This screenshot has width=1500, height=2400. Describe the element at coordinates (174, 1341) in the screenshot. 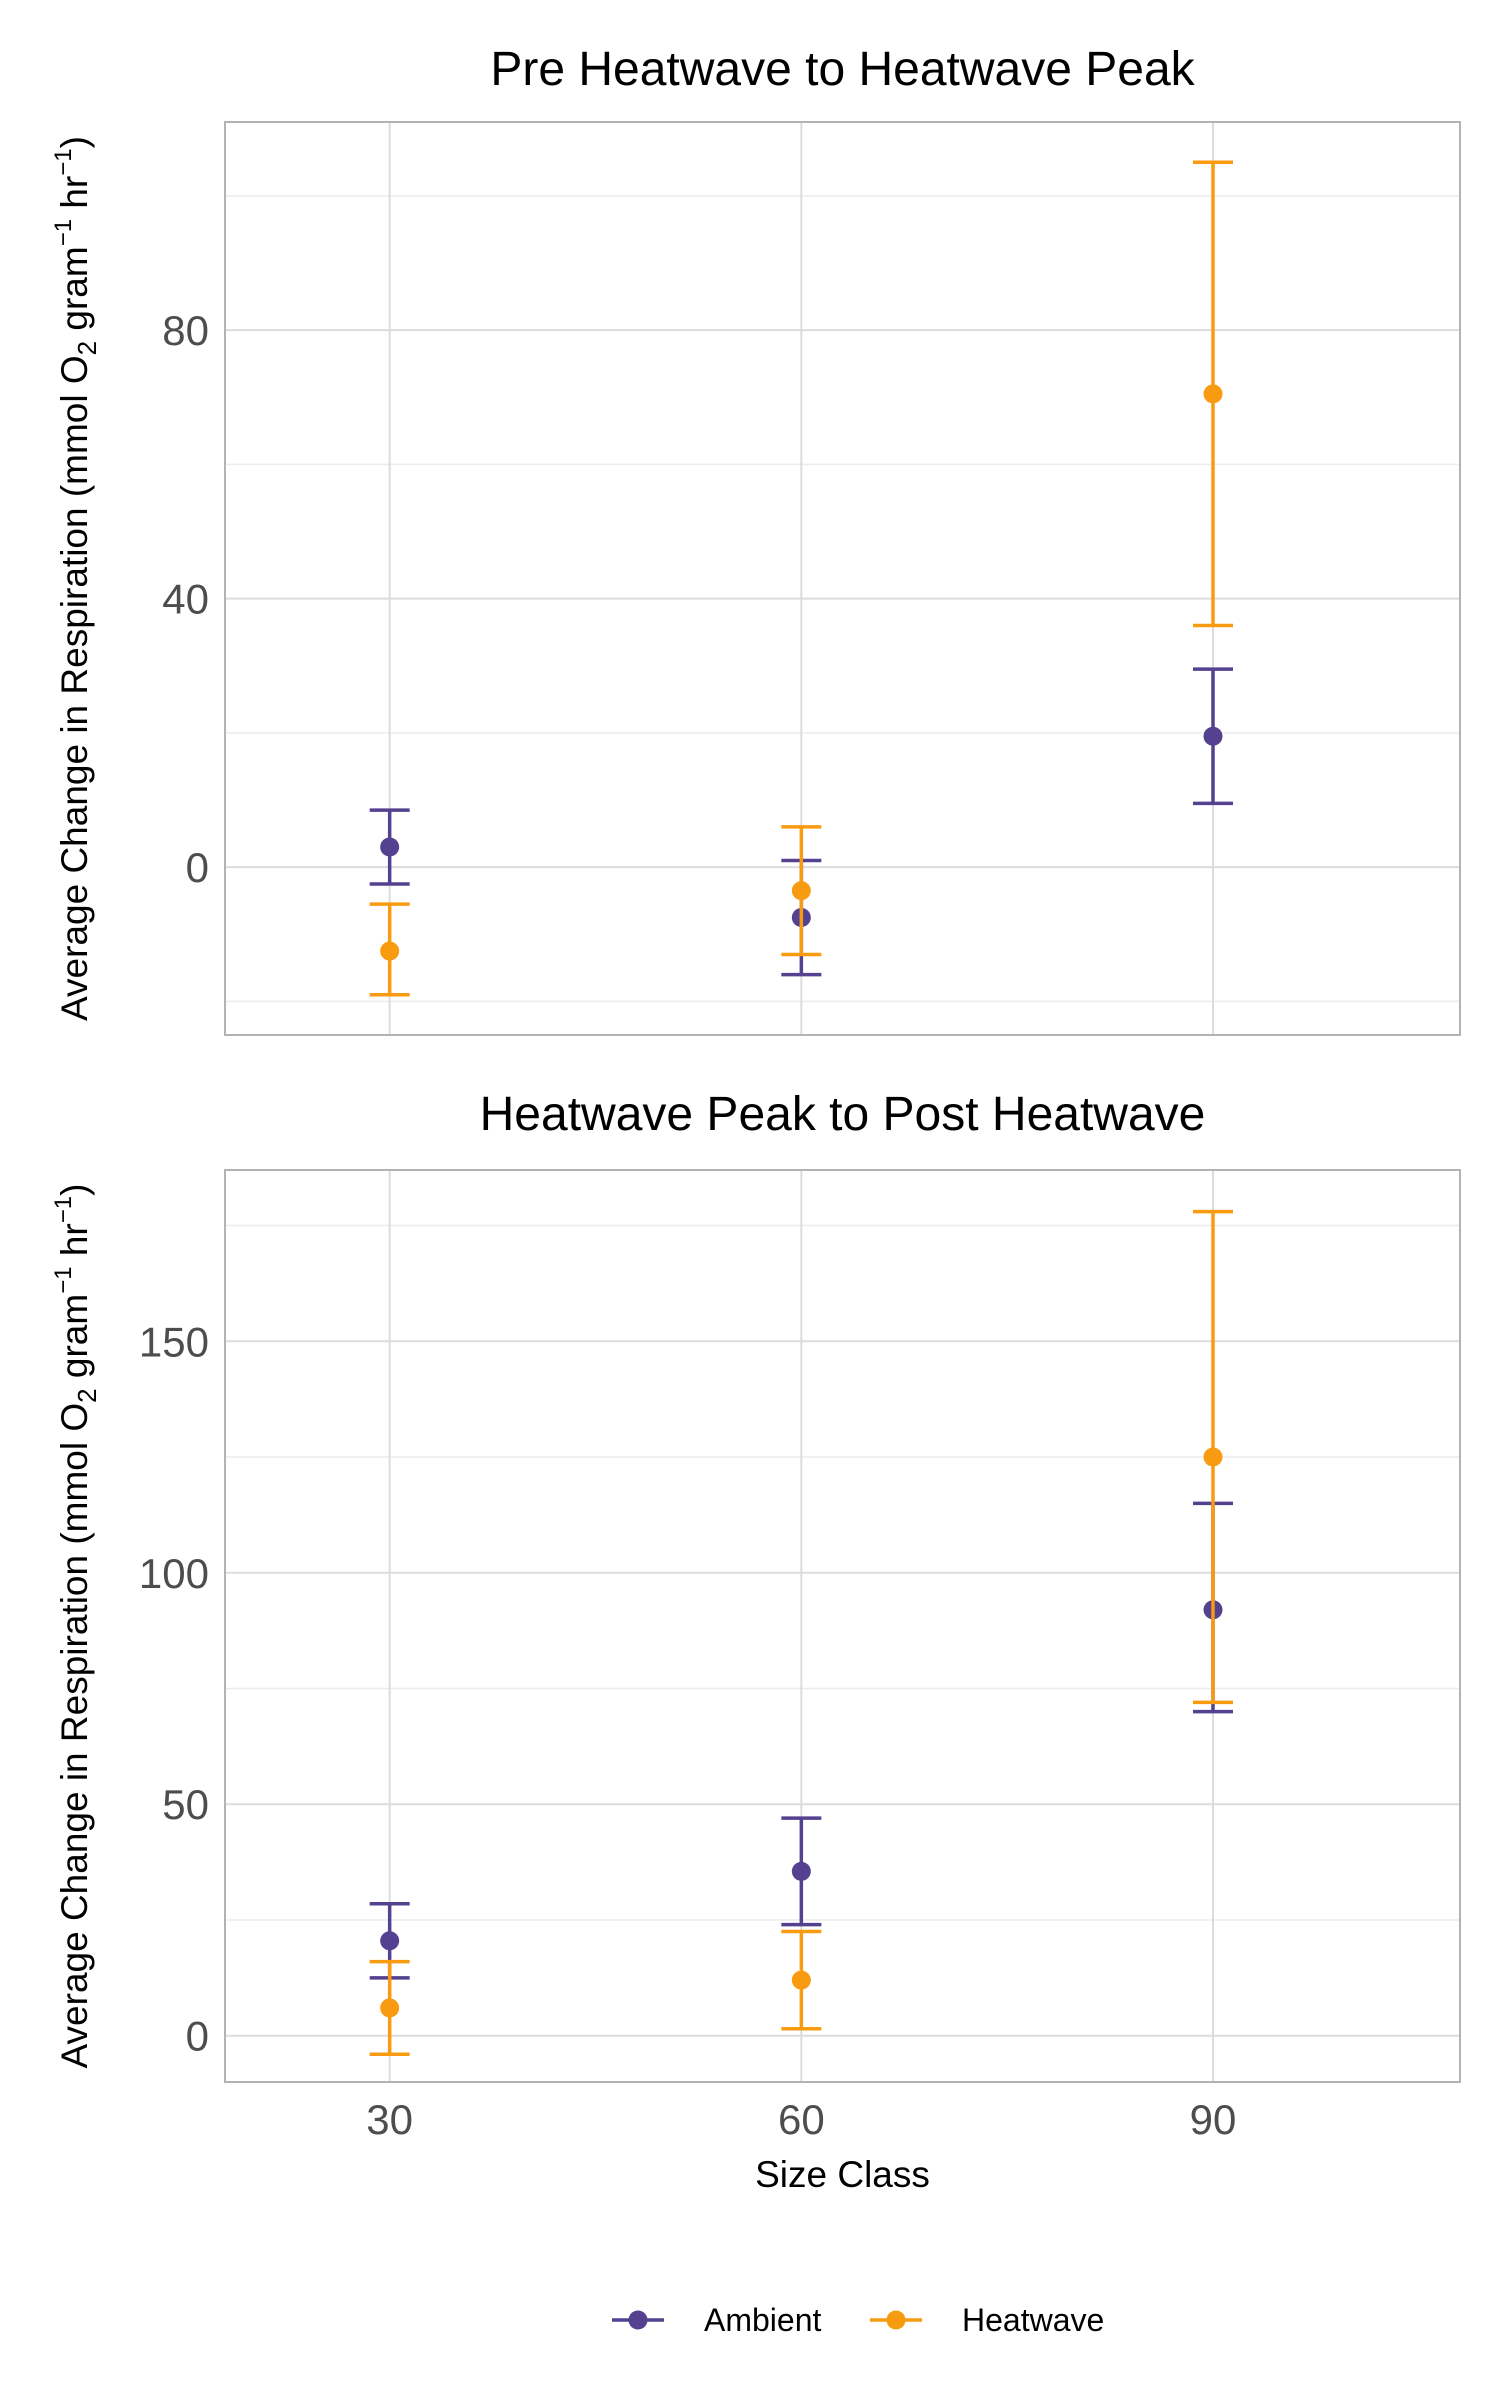

I see `y-tick-label: 150` at that location.